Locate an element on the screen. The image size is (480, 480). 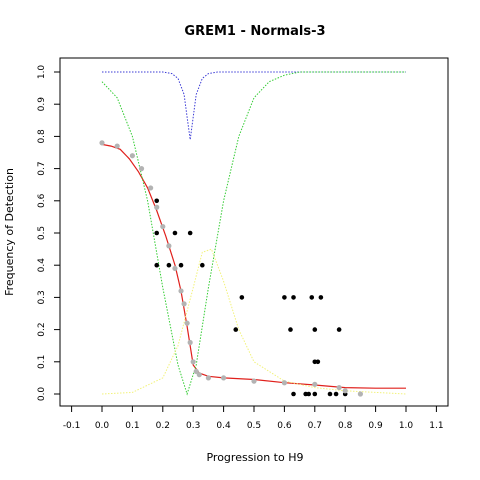
y-tick-label: 0.8 is located at coordinates (42, 136).